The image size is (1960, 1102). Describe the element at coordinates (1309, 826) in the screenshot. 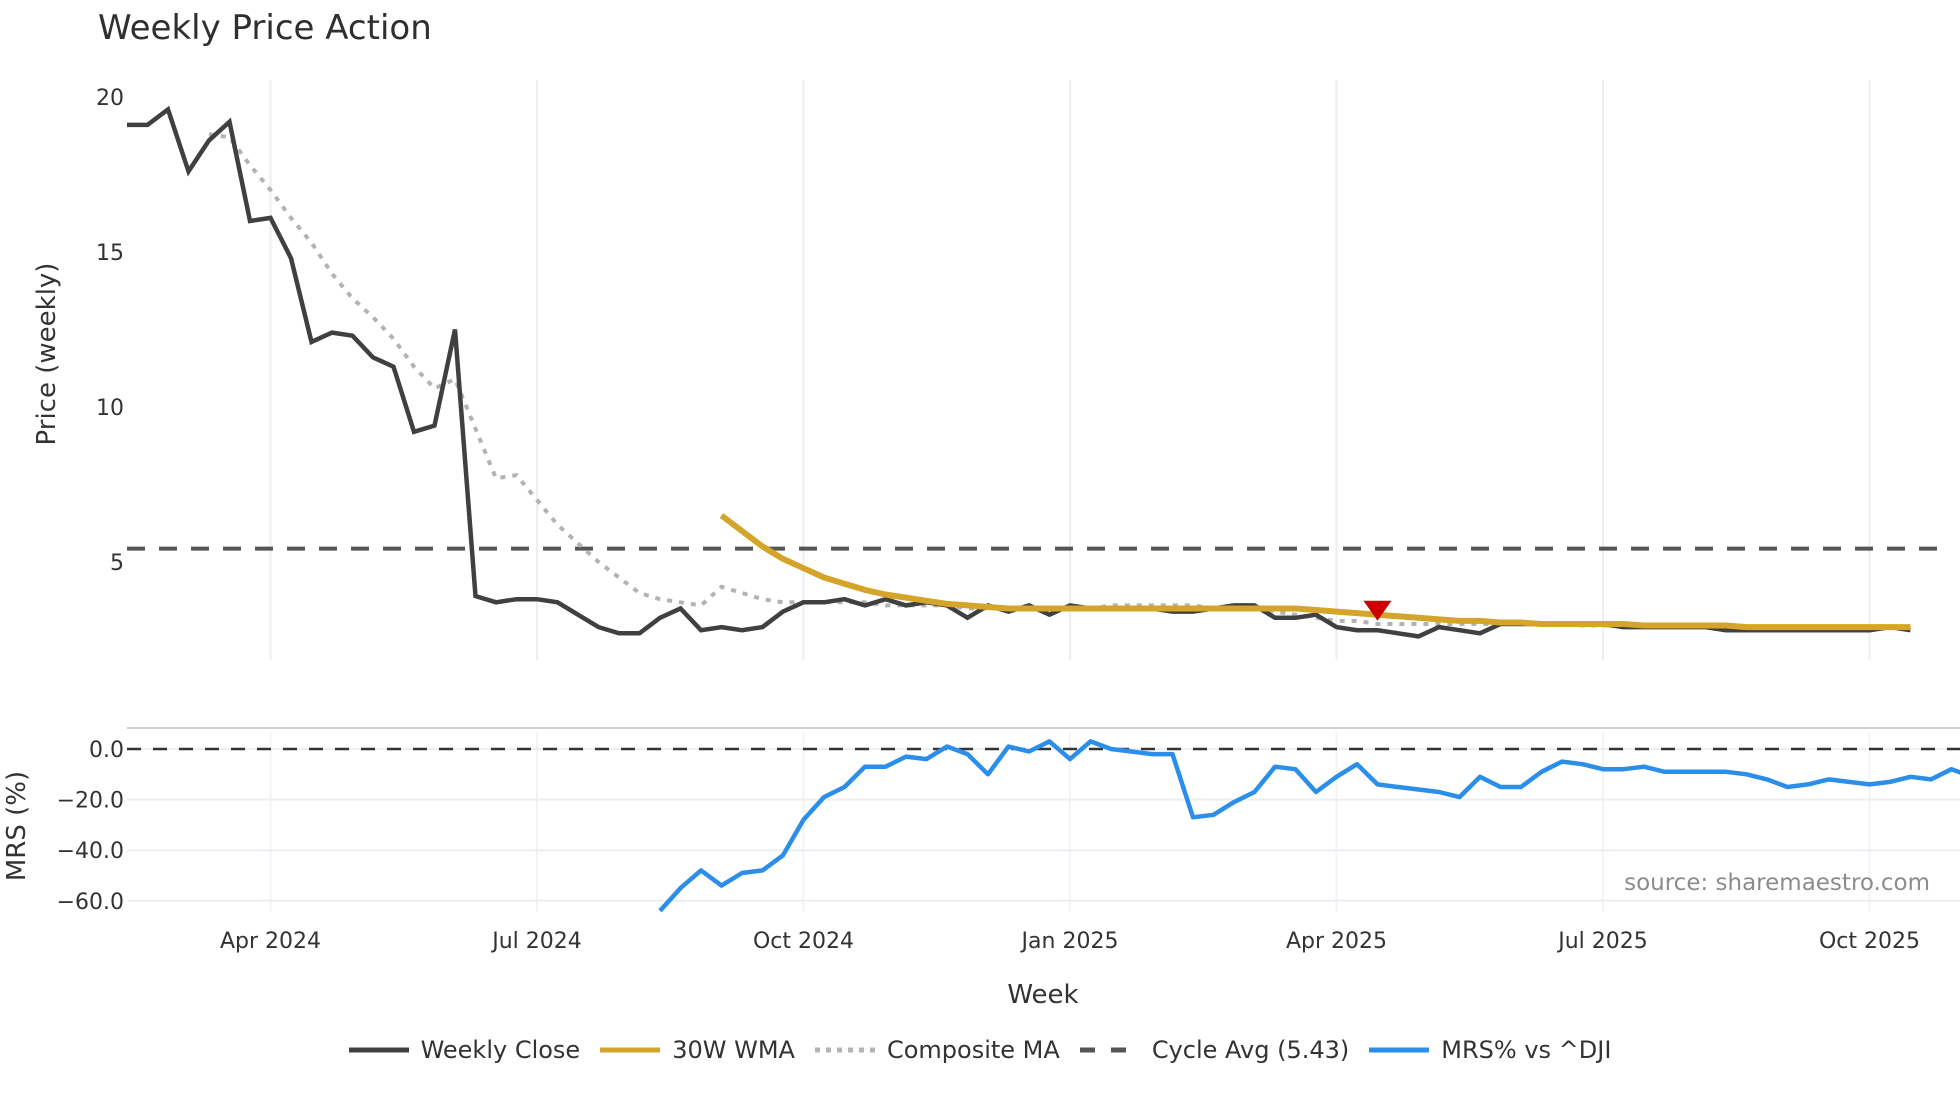

I see `mrs-line` at that location.